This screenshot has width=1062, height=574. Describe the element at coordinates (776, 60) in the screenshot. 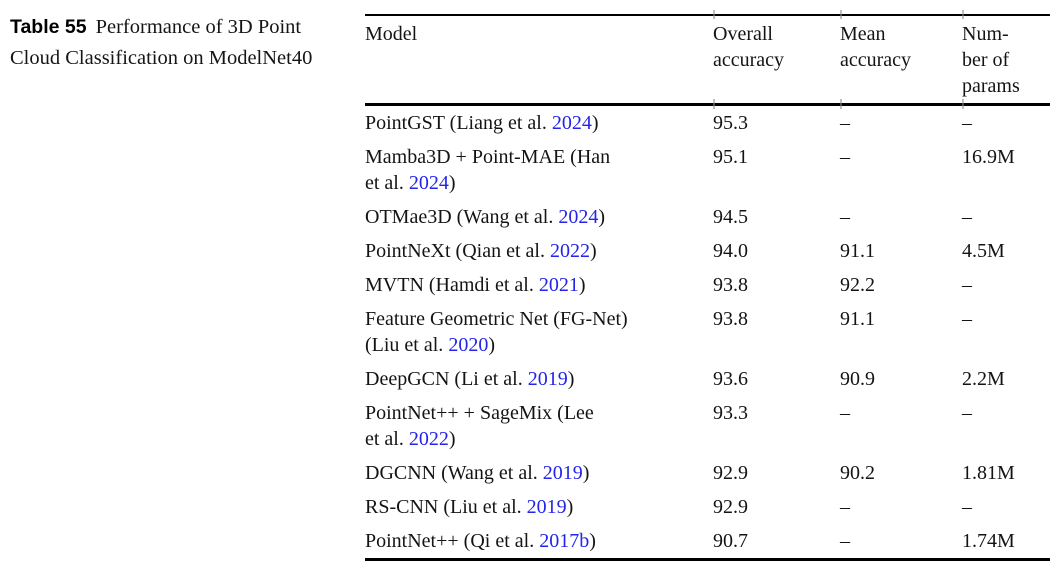

I see `col-header-overall-accuracy: Overall accuracy` at that location.